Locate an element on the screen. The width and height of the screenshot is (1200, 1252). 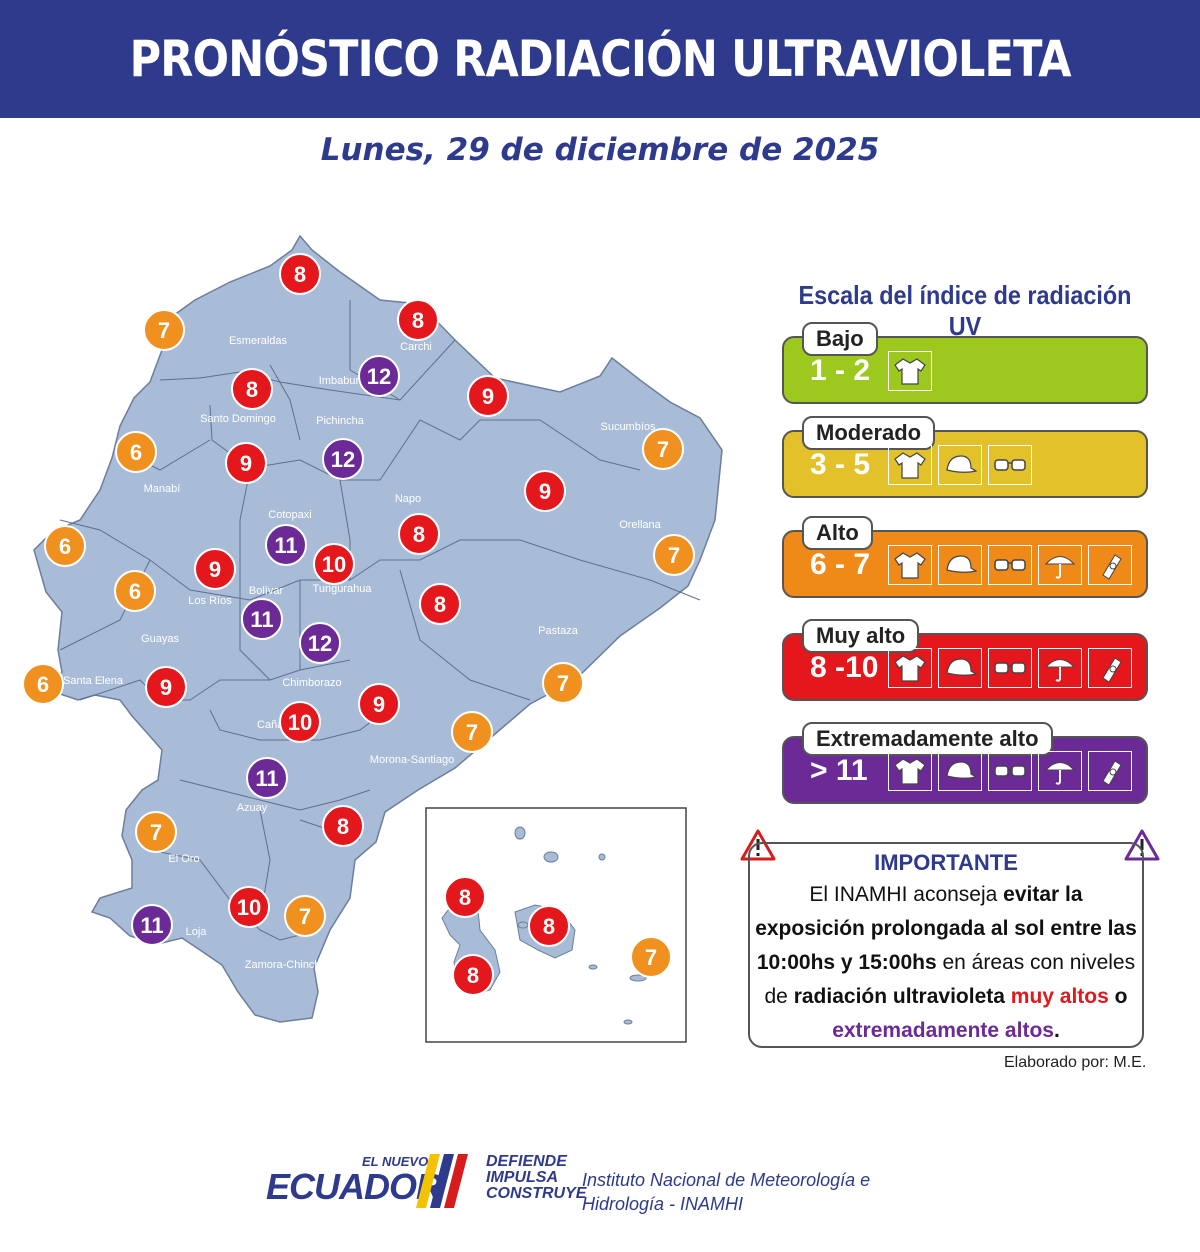
label-cotopaxi: Cotopaxi is located at coordinates (289, 515).